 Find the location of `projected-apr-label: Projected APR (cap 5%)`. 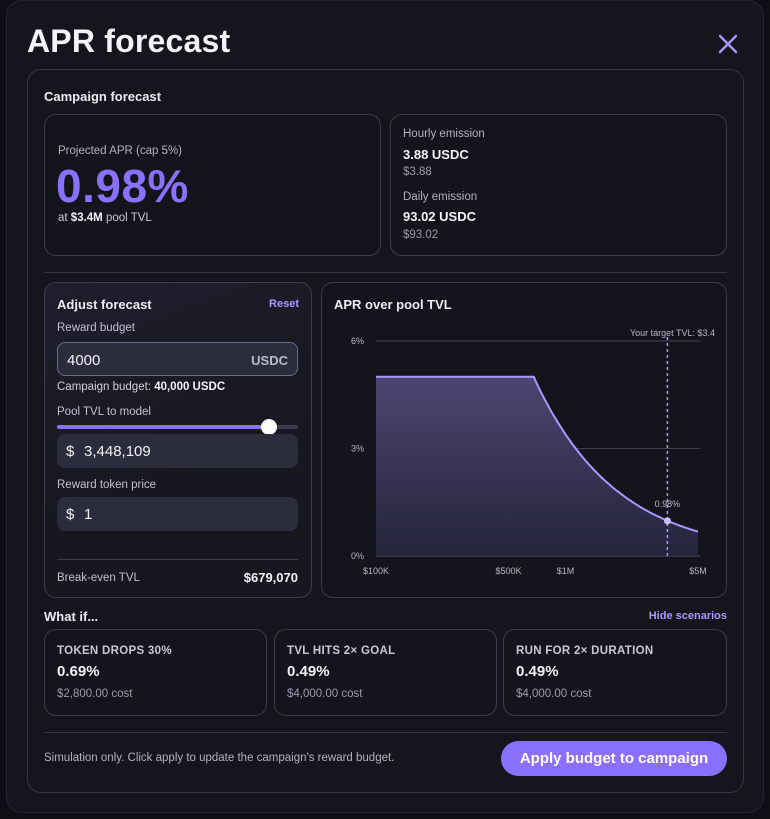

projected-apr-label: Projected APR (cap 5%) is located at coordinates (120, 151).